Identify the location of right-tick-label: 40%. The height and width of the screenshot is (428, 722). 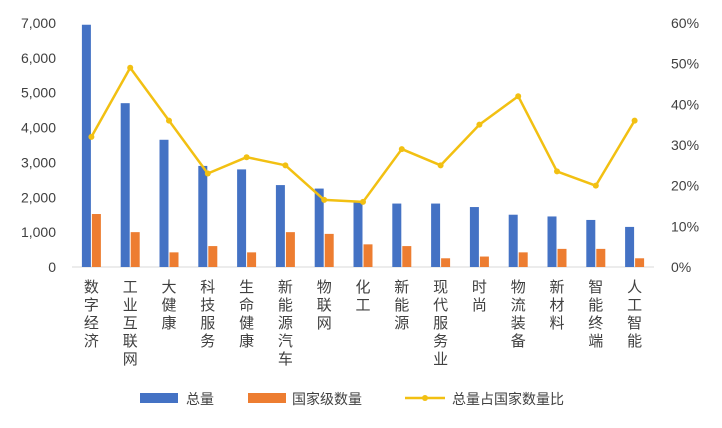
(685, 104).